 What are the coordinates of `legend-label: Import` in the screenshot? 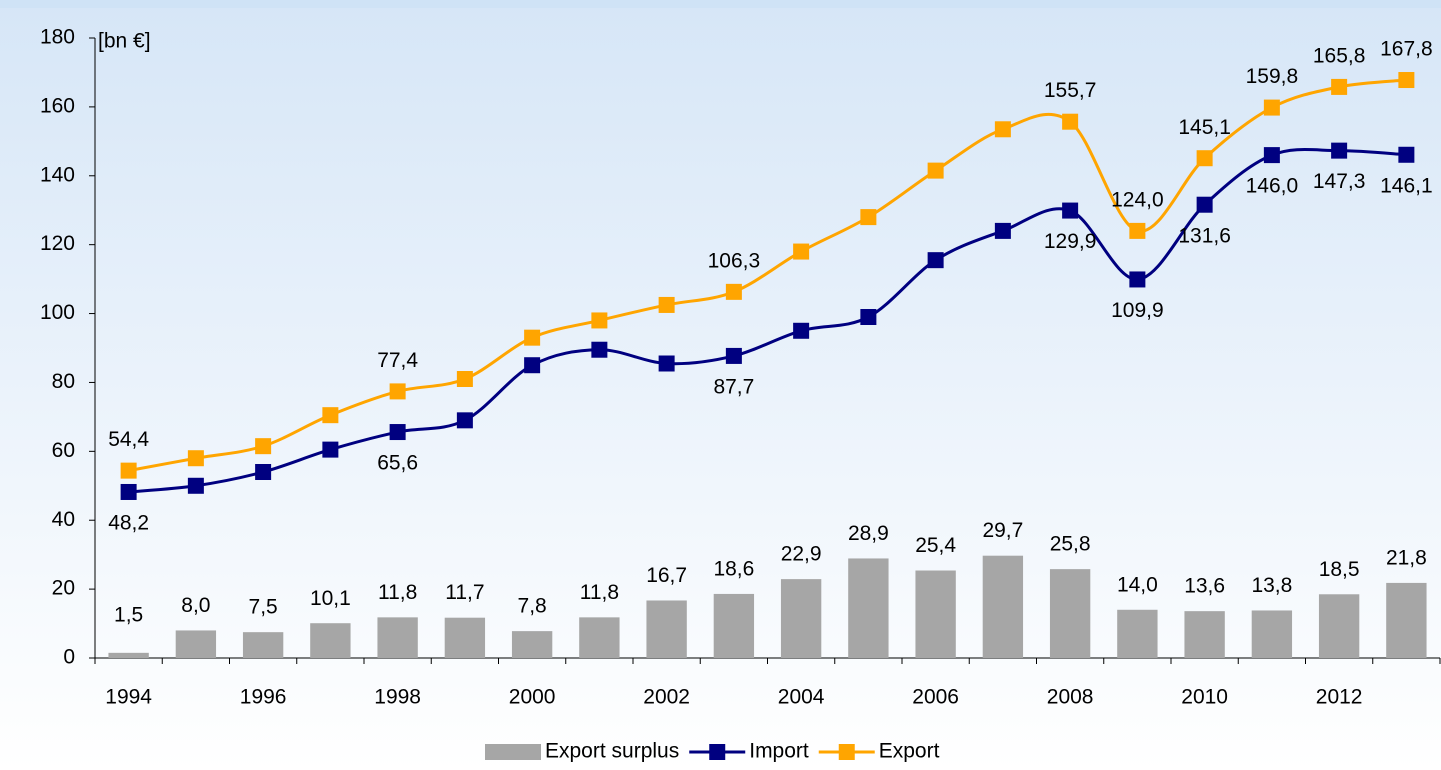 It's located at (779, 751).